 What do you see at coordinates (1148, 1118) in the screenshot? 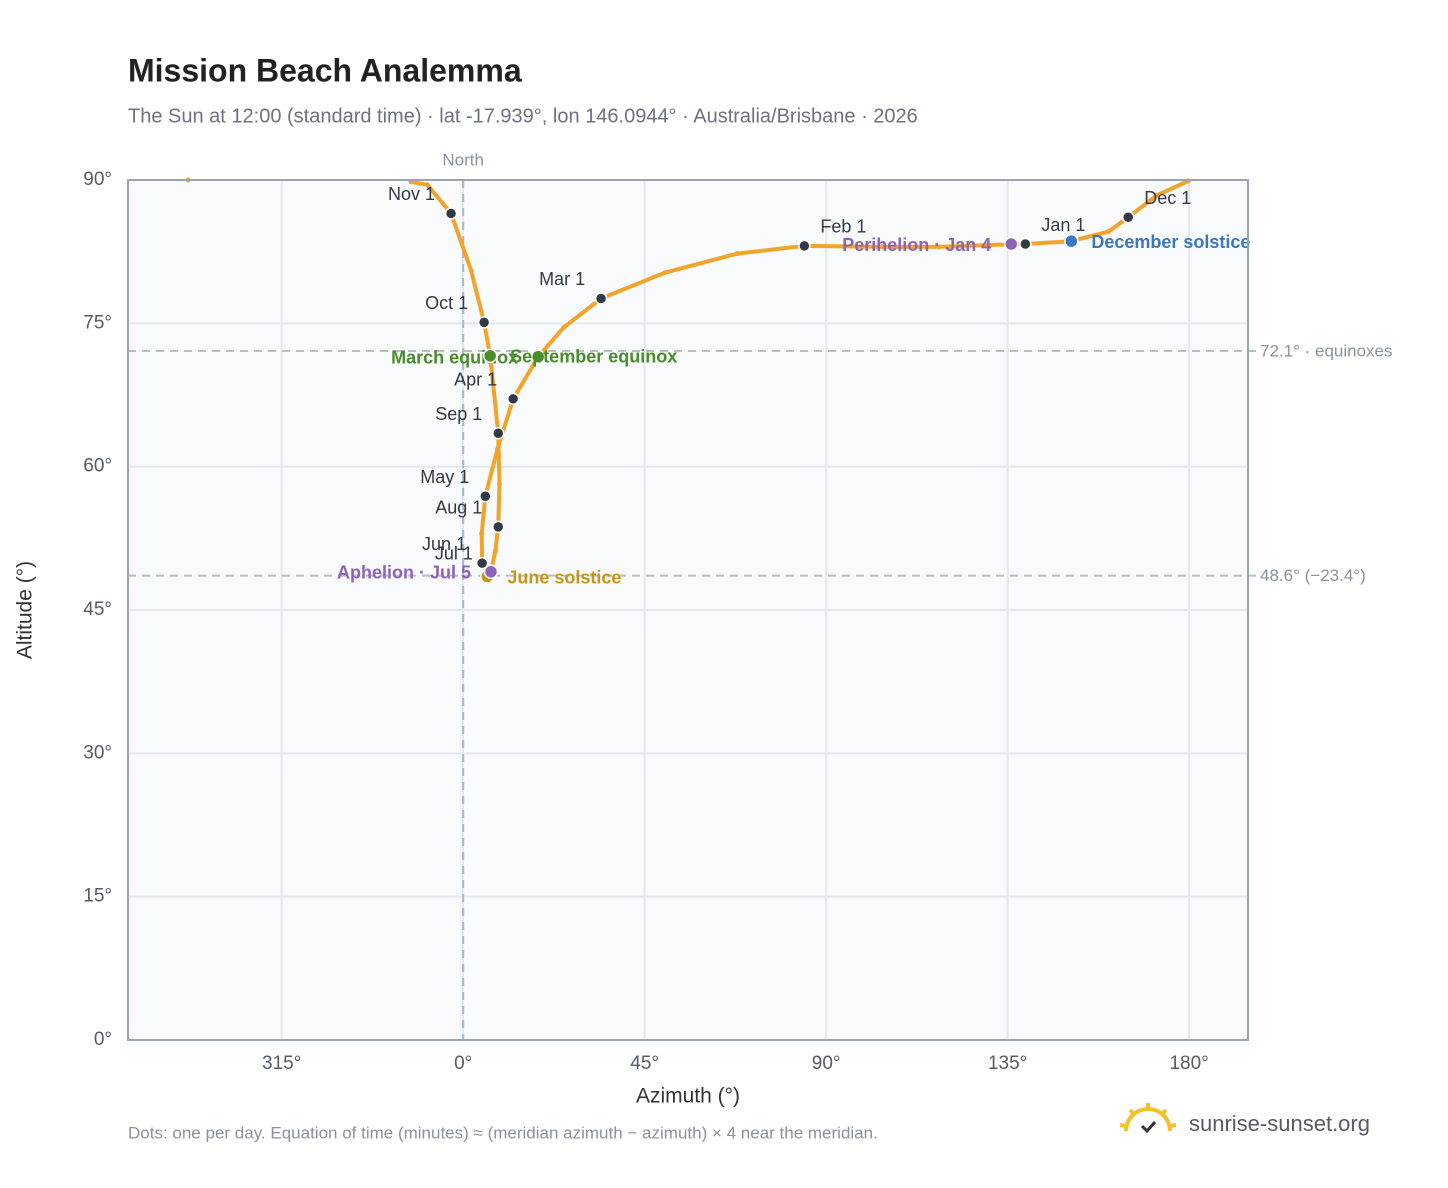
I see `brand-logo` at bounding box center [1148, 1118].